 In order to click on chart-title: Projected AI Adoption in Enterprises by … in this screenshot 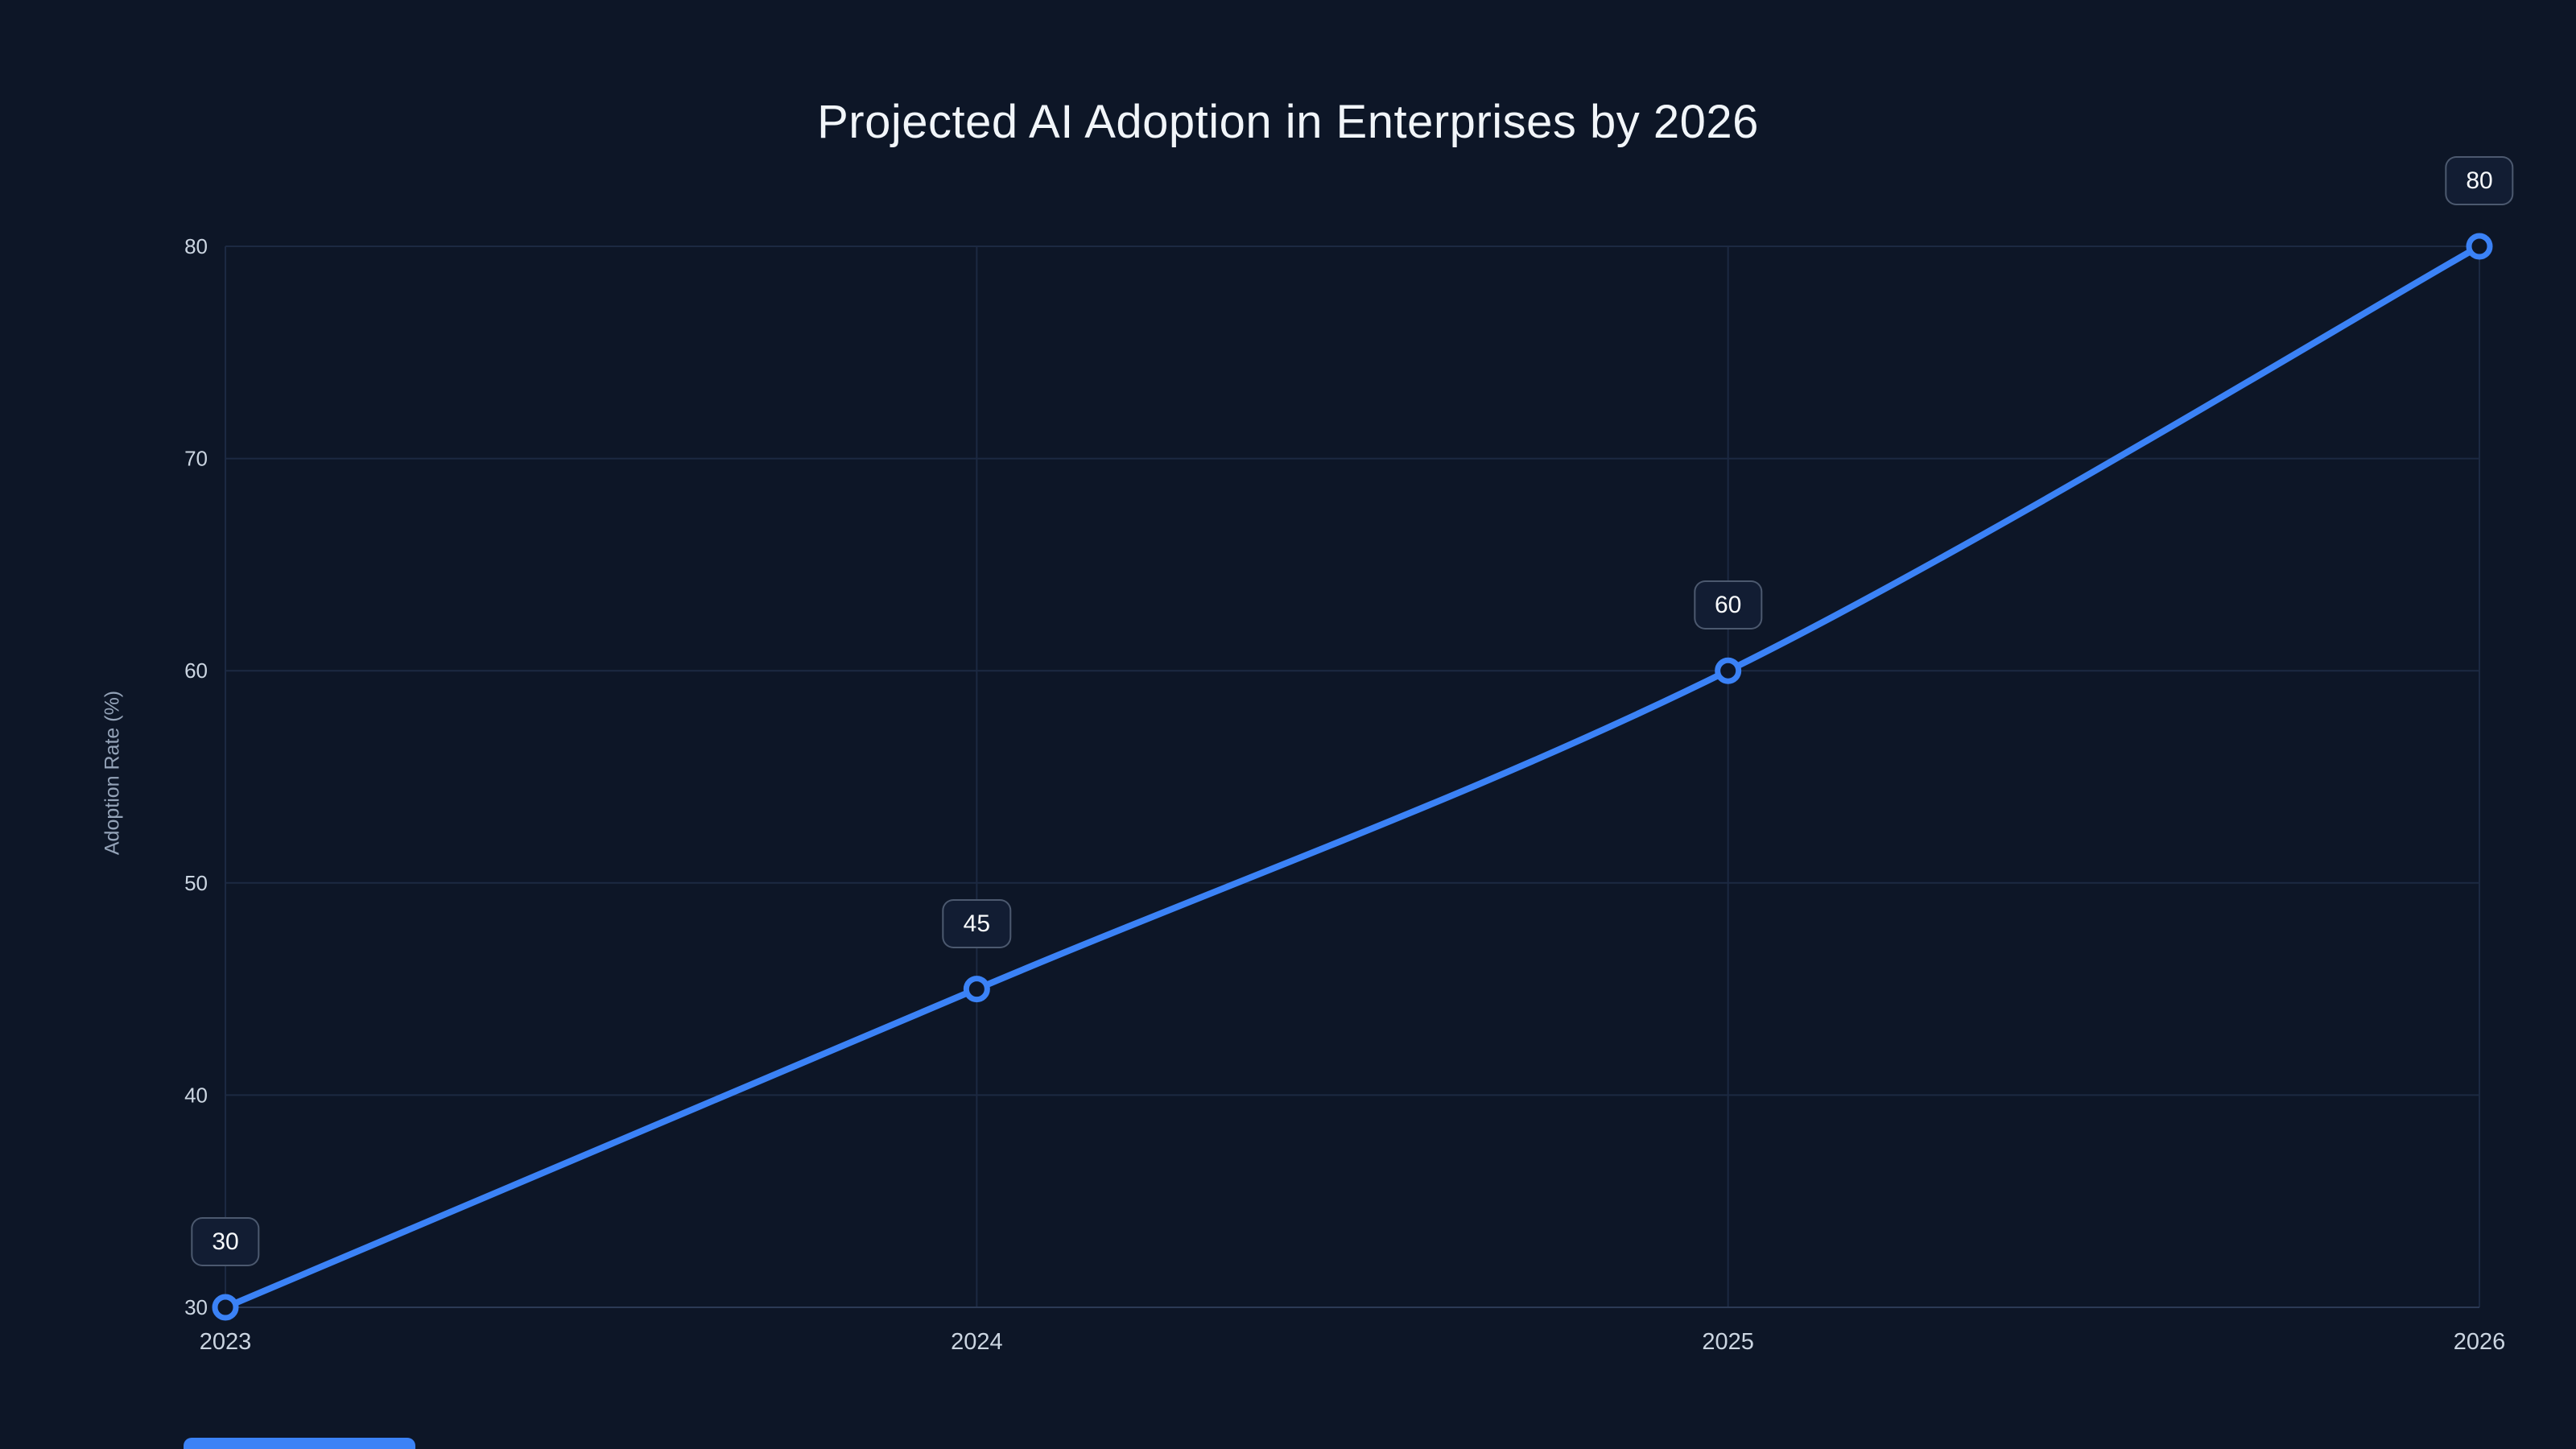, I will do `click(1288, 122)`.